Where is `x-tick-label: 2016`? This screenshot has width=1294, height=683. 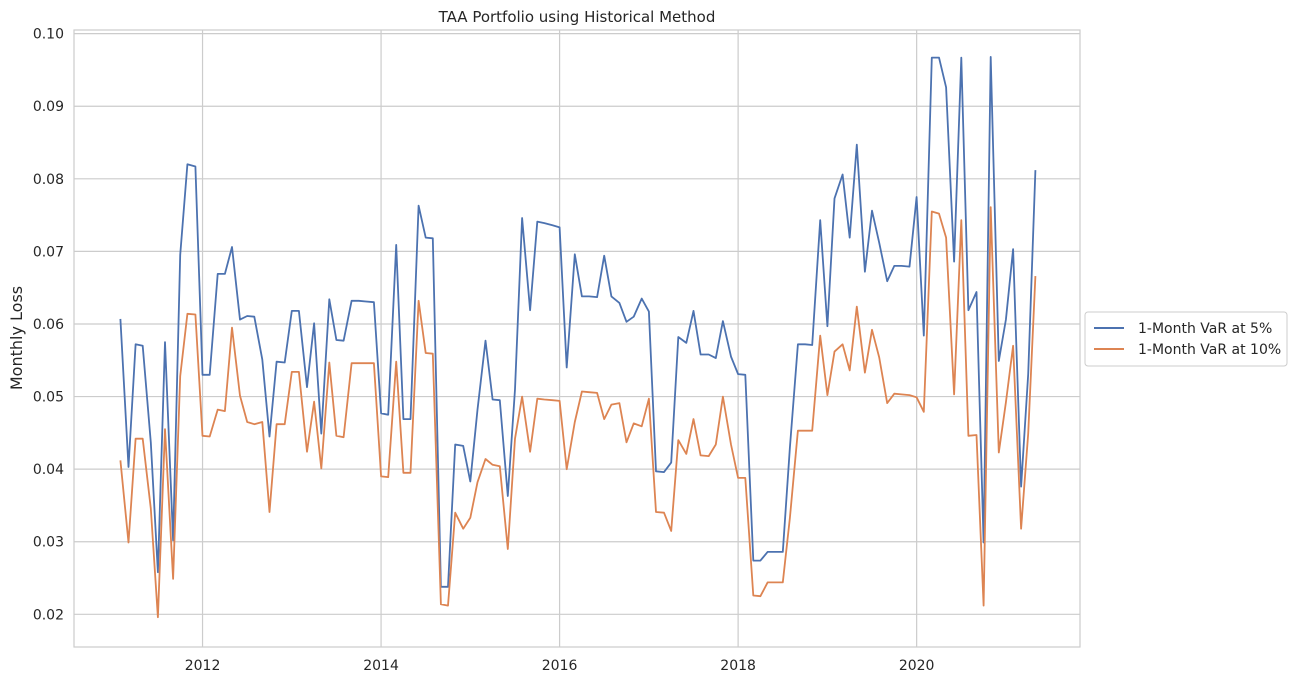 x-tick-label: 2016 is located at coordinates (560, 666).